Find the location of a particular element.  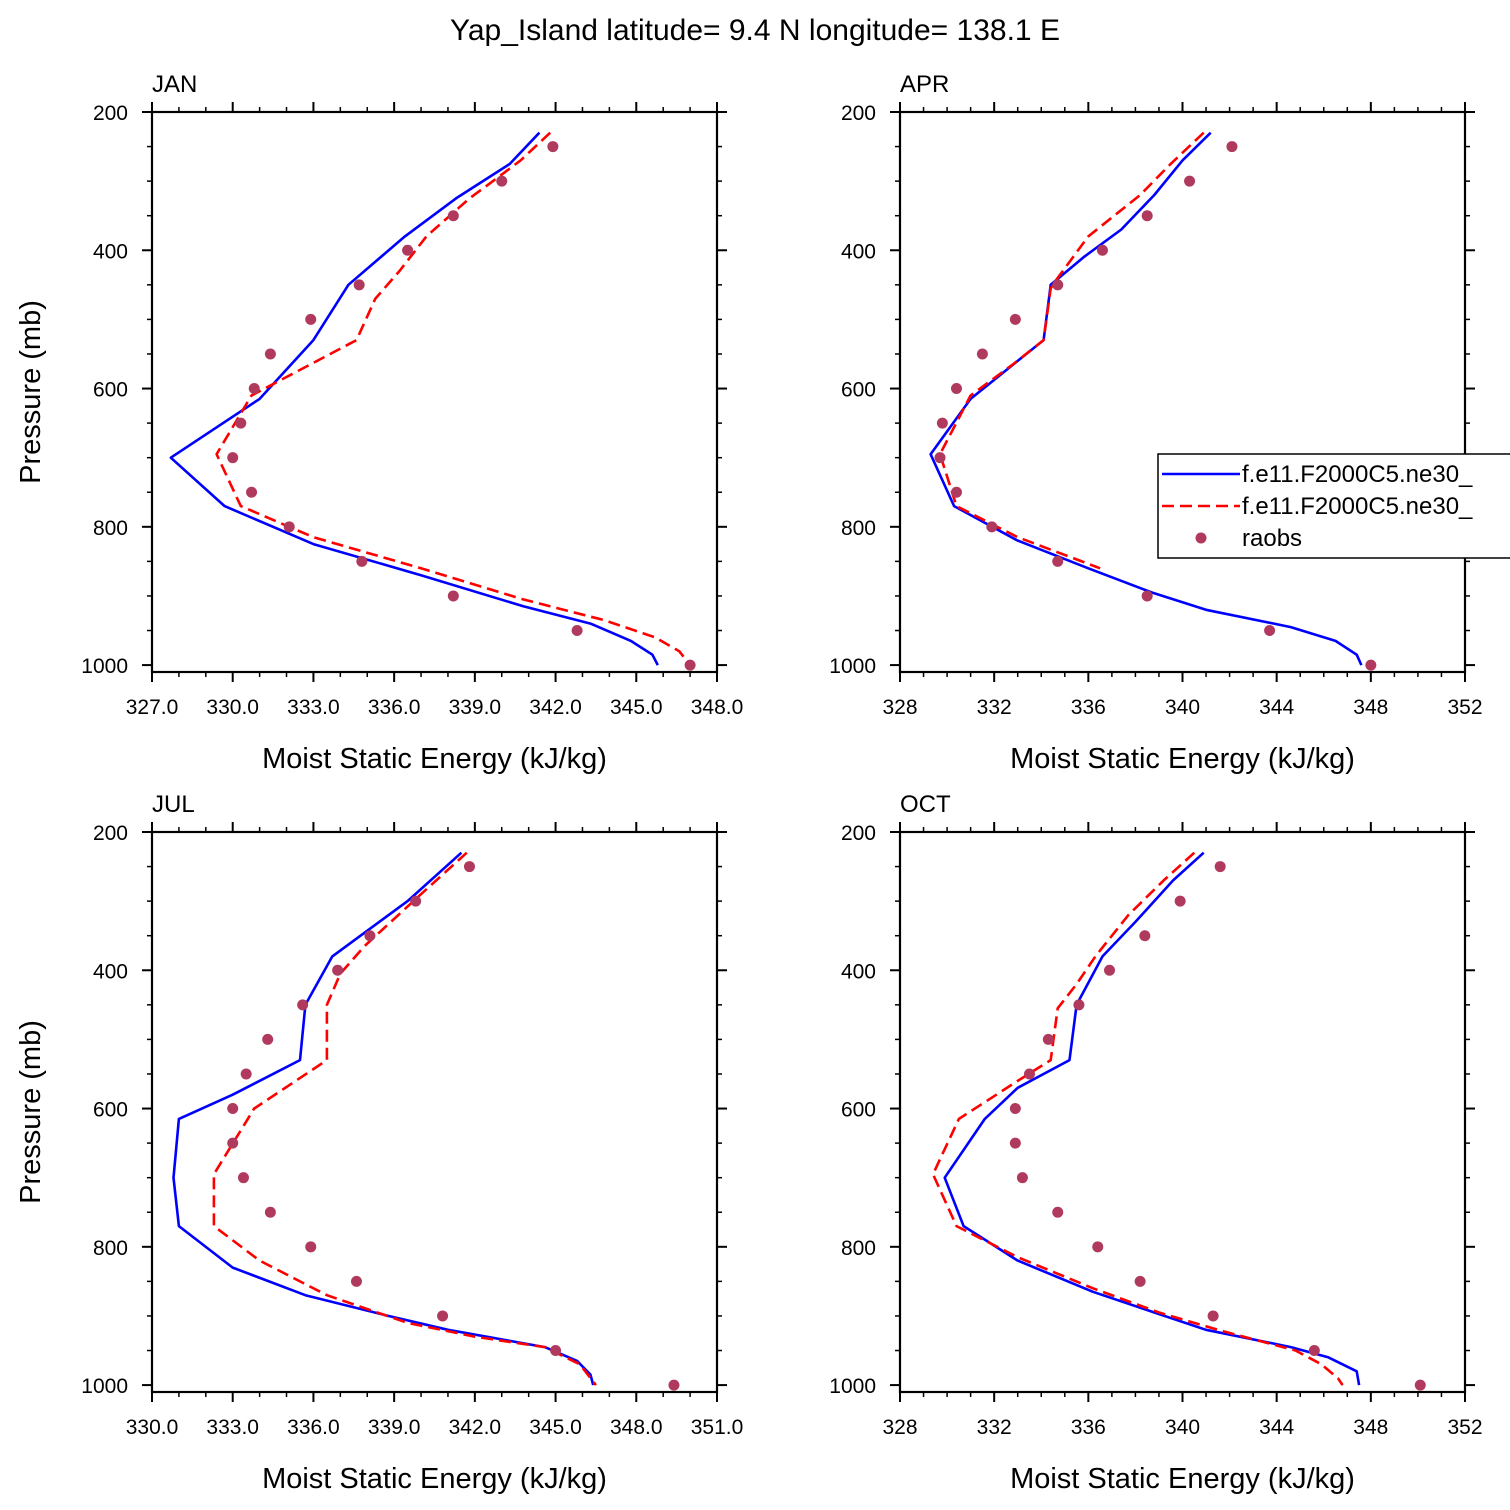

x-tick-label: 348 is located at coordinates (1370, 1427).